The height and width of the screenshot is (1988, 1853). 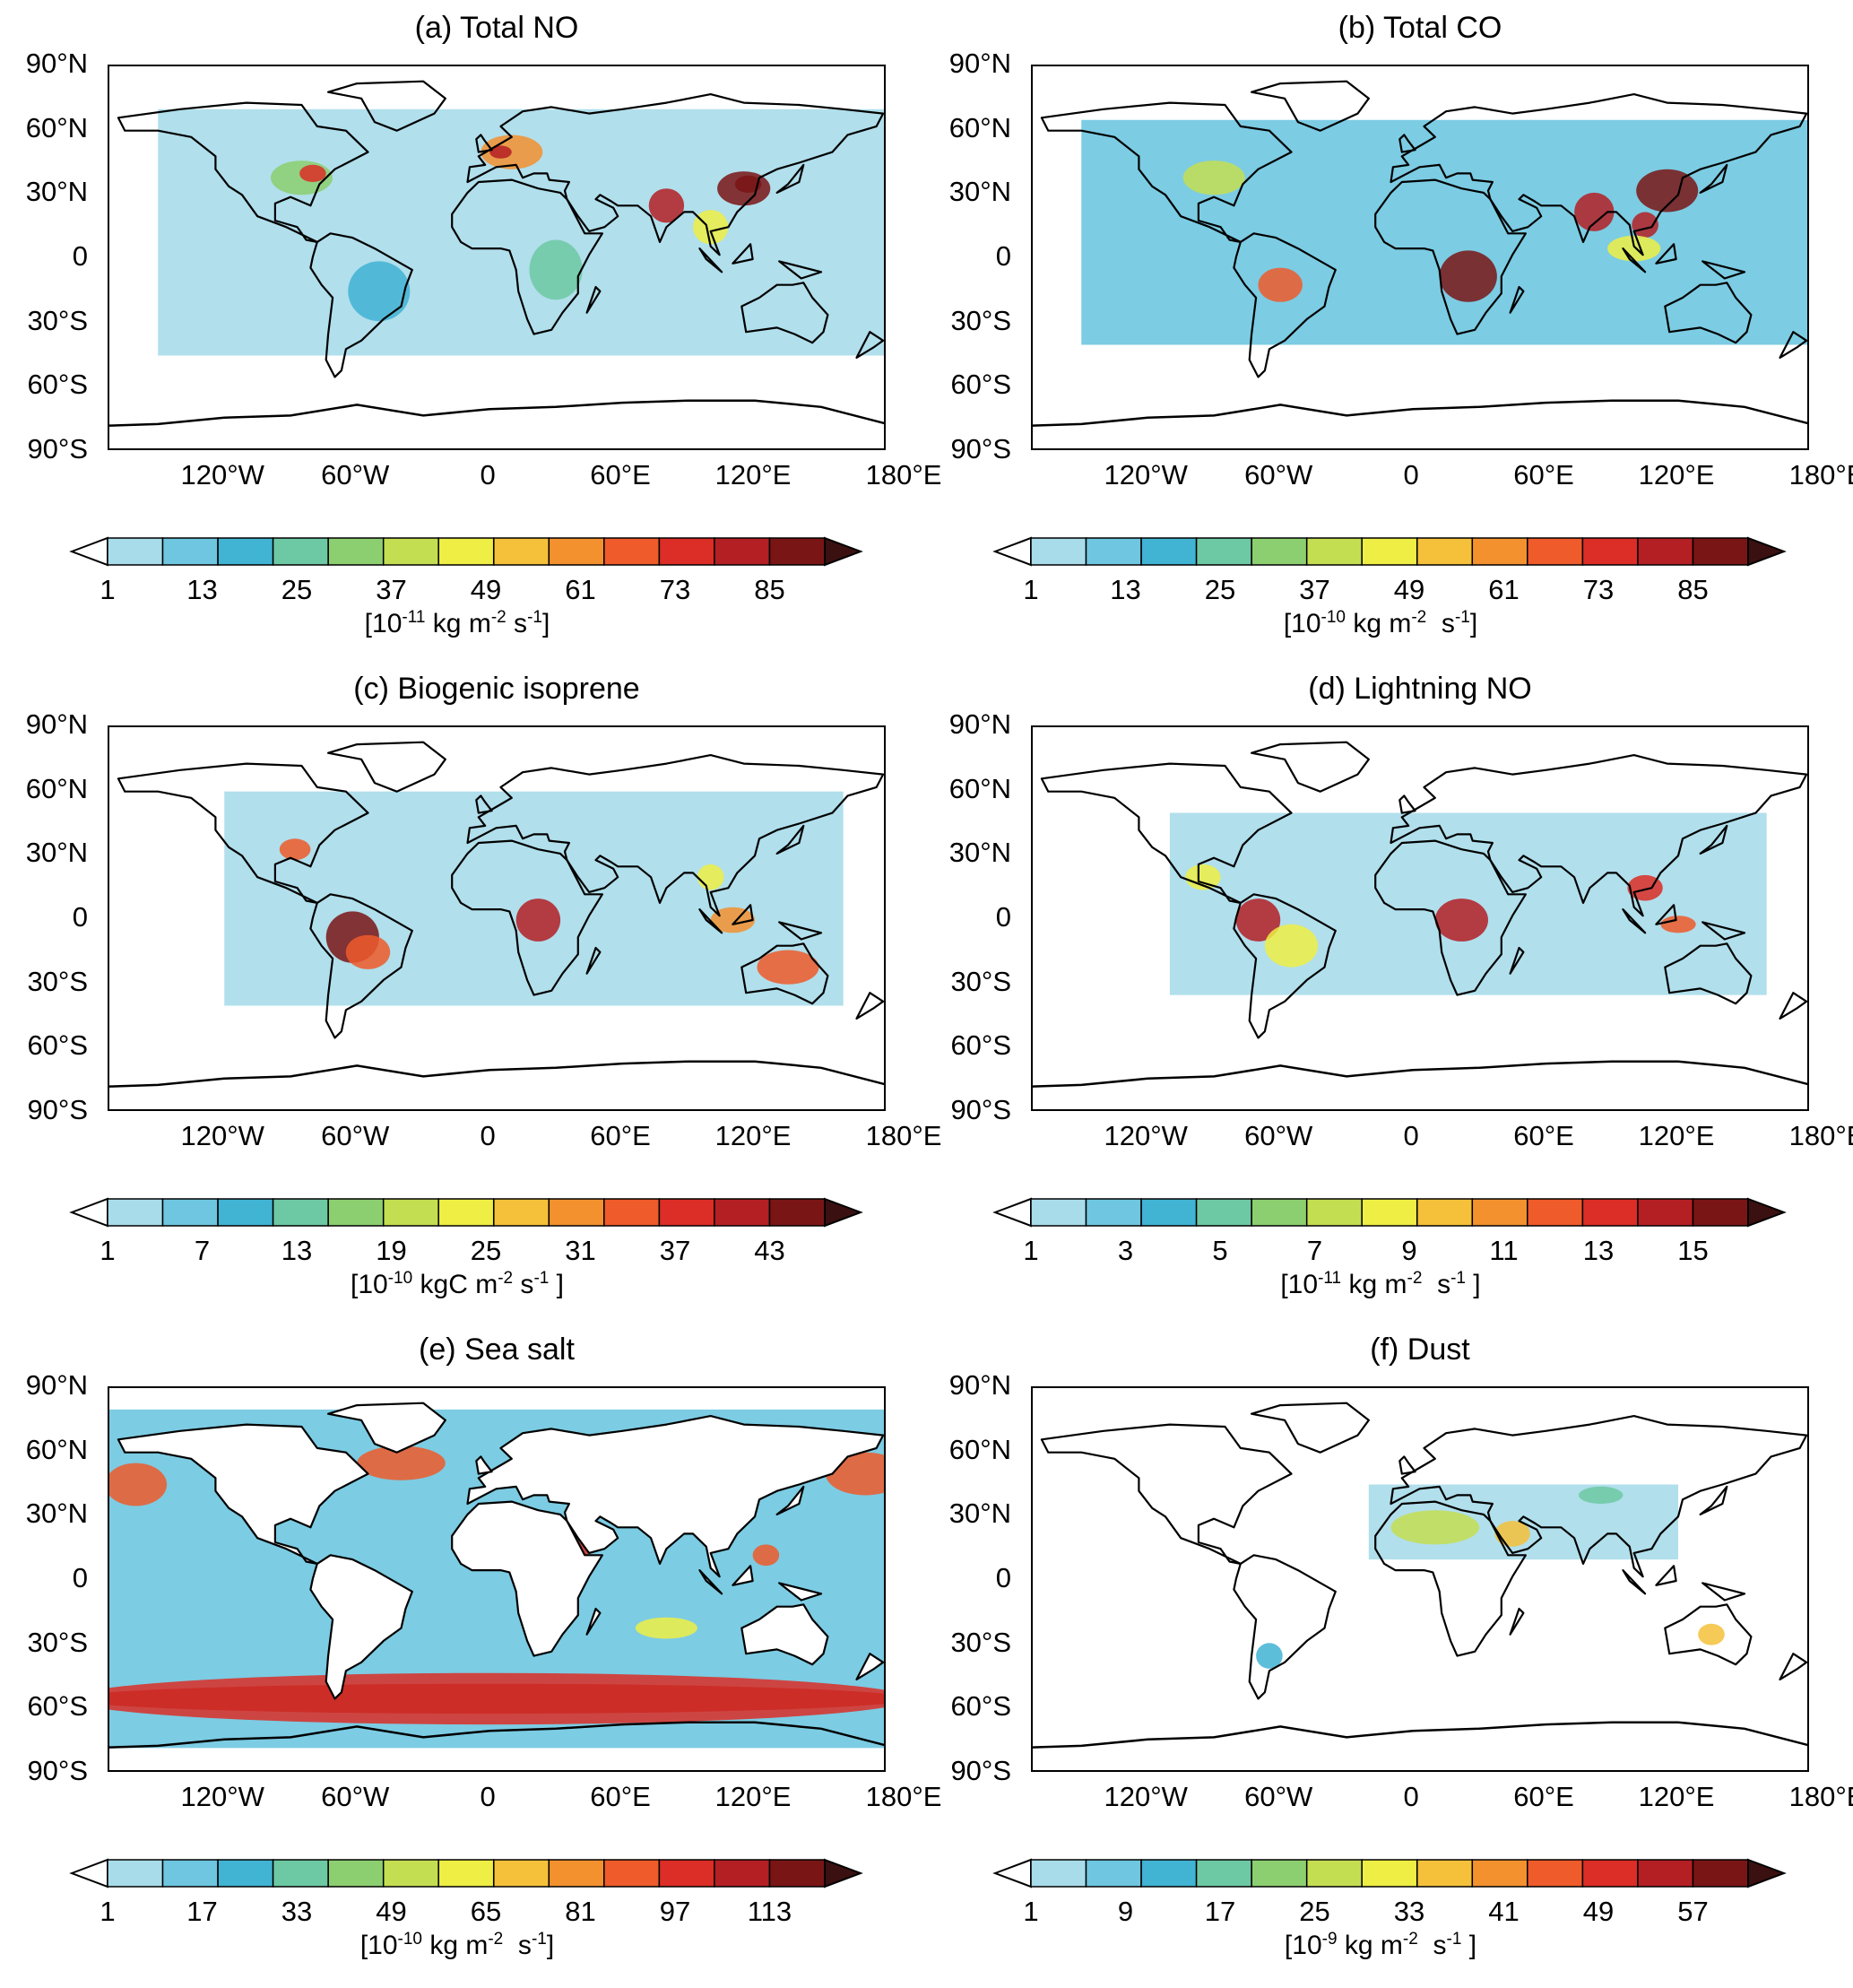 What do you see at coordinates (57, 1770) in the screenshot?
I see `lat-label: 90°S` at bounding box center [57, 1770].